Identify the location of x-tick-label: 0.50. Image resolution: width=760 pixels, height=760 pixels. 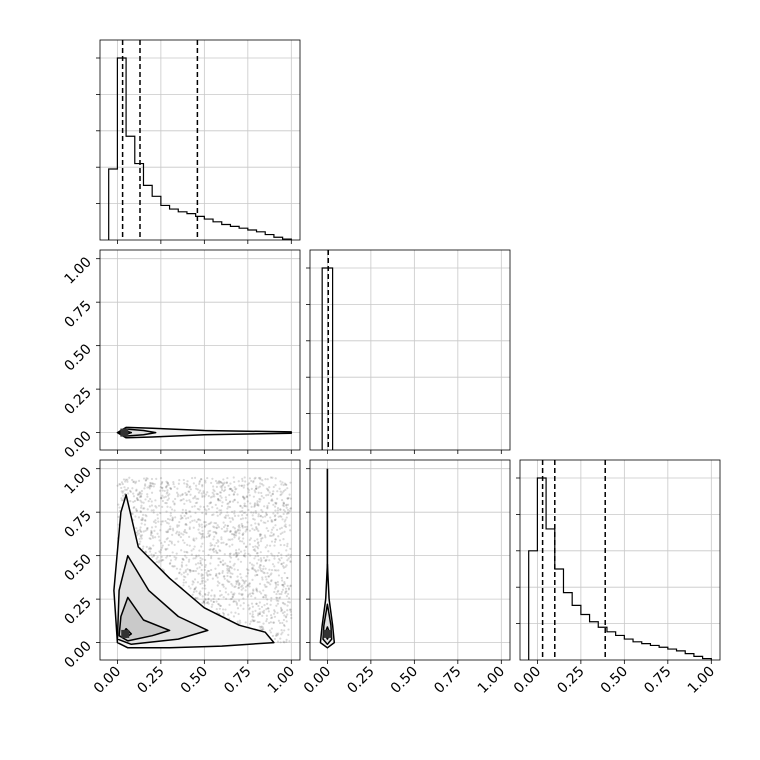
(614, 680).